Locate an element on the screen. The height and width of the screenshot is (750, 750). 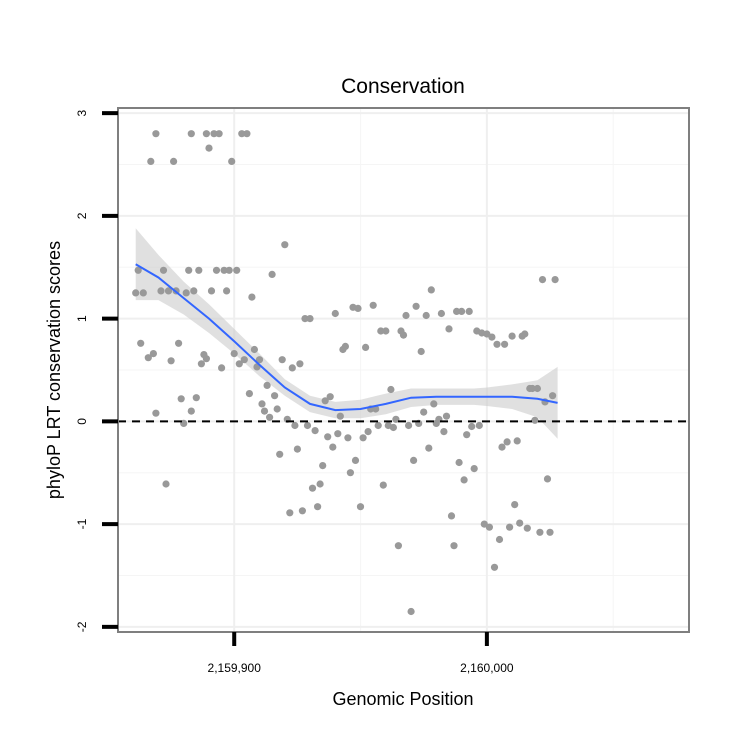
smooth-line-group is located at coordinates (346, 337).